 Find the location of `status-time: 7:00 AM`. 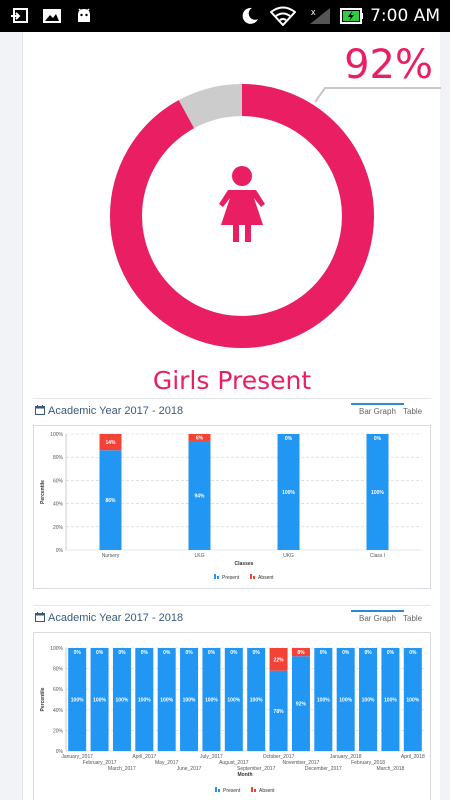

status-time: 7:00 AM is located at coordinates (405, 16).